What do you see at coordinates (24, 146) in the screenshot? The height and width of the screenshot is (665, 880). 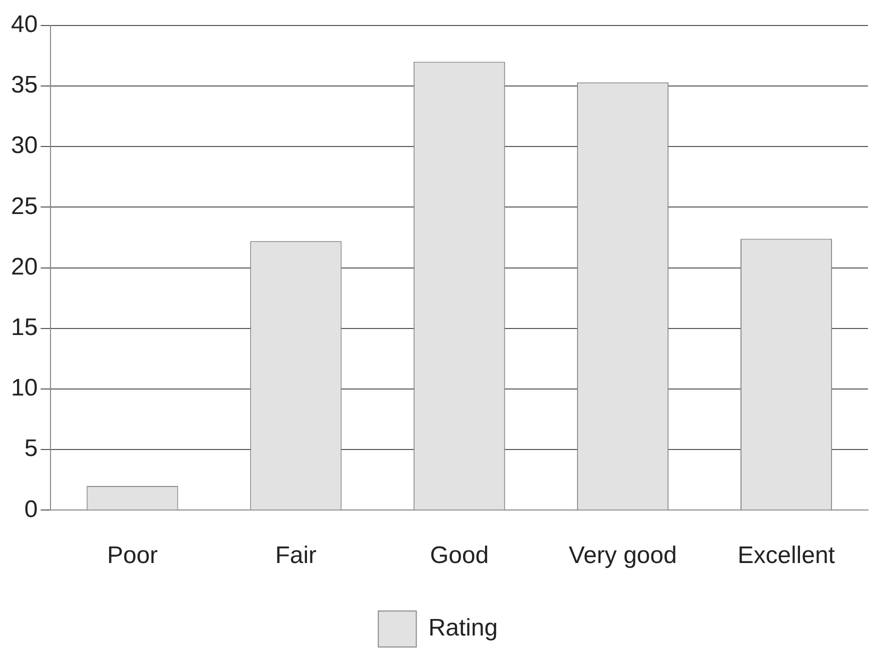 I see `y-tick-label: 30` at bounding box center [24, 146].